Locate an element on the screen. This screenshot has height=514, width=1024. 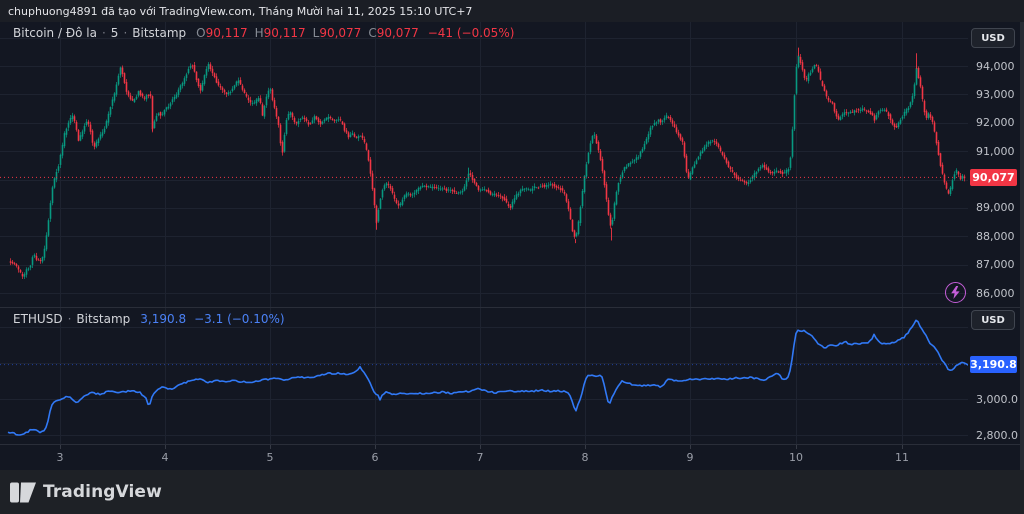
low-label: L is located at coordinates (316, 33).